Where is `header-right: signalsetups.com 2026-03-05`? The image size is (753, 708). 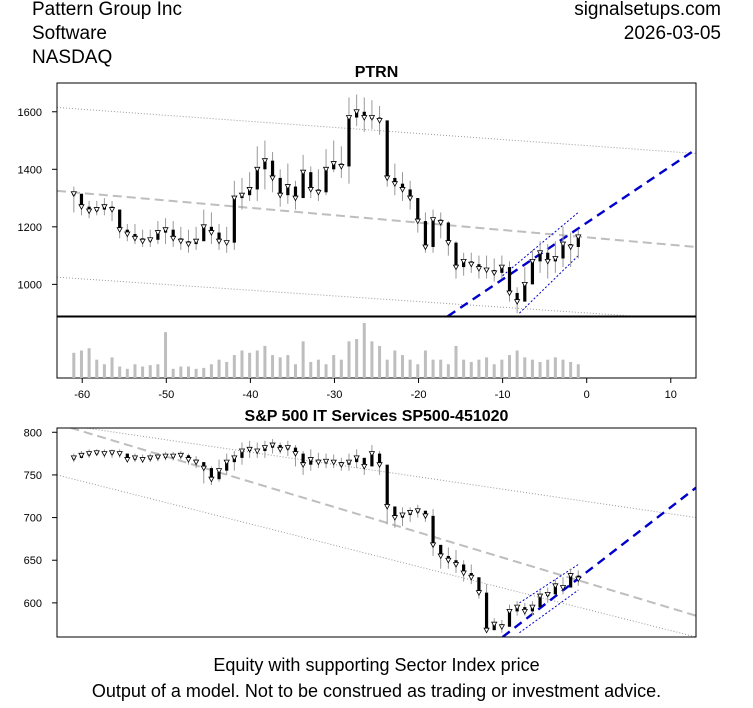
header-right: signalsetups.com 2026-03-05 is located at coordinates (647, 23).